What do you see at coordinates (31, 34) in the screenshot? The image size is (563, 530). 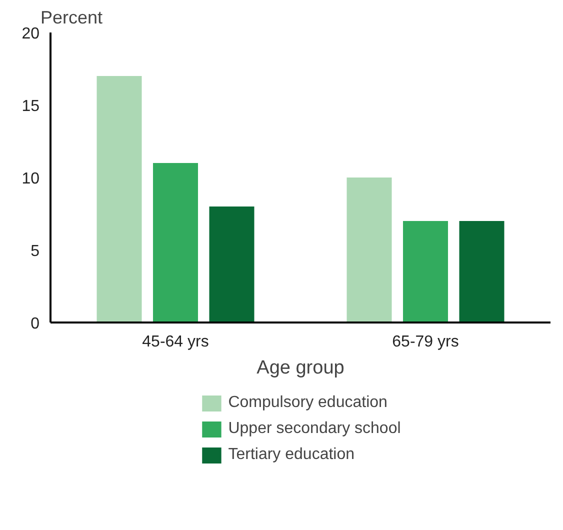 I see `y-tick-label: 20` at bounding box center [31, 34].